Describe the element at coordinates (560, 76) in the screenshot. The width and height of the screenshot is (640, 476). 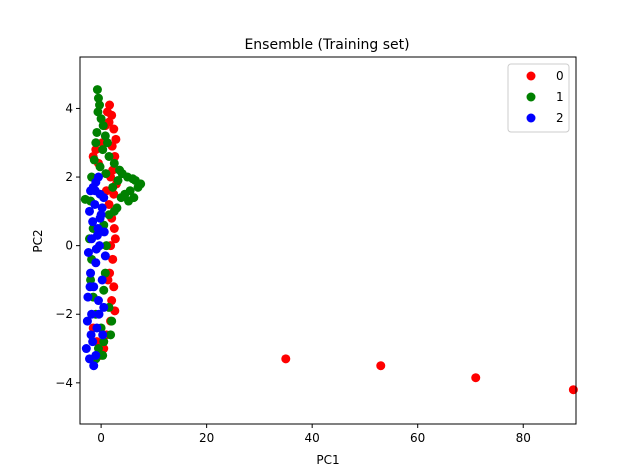
I see `legend-label: 0` at that location.